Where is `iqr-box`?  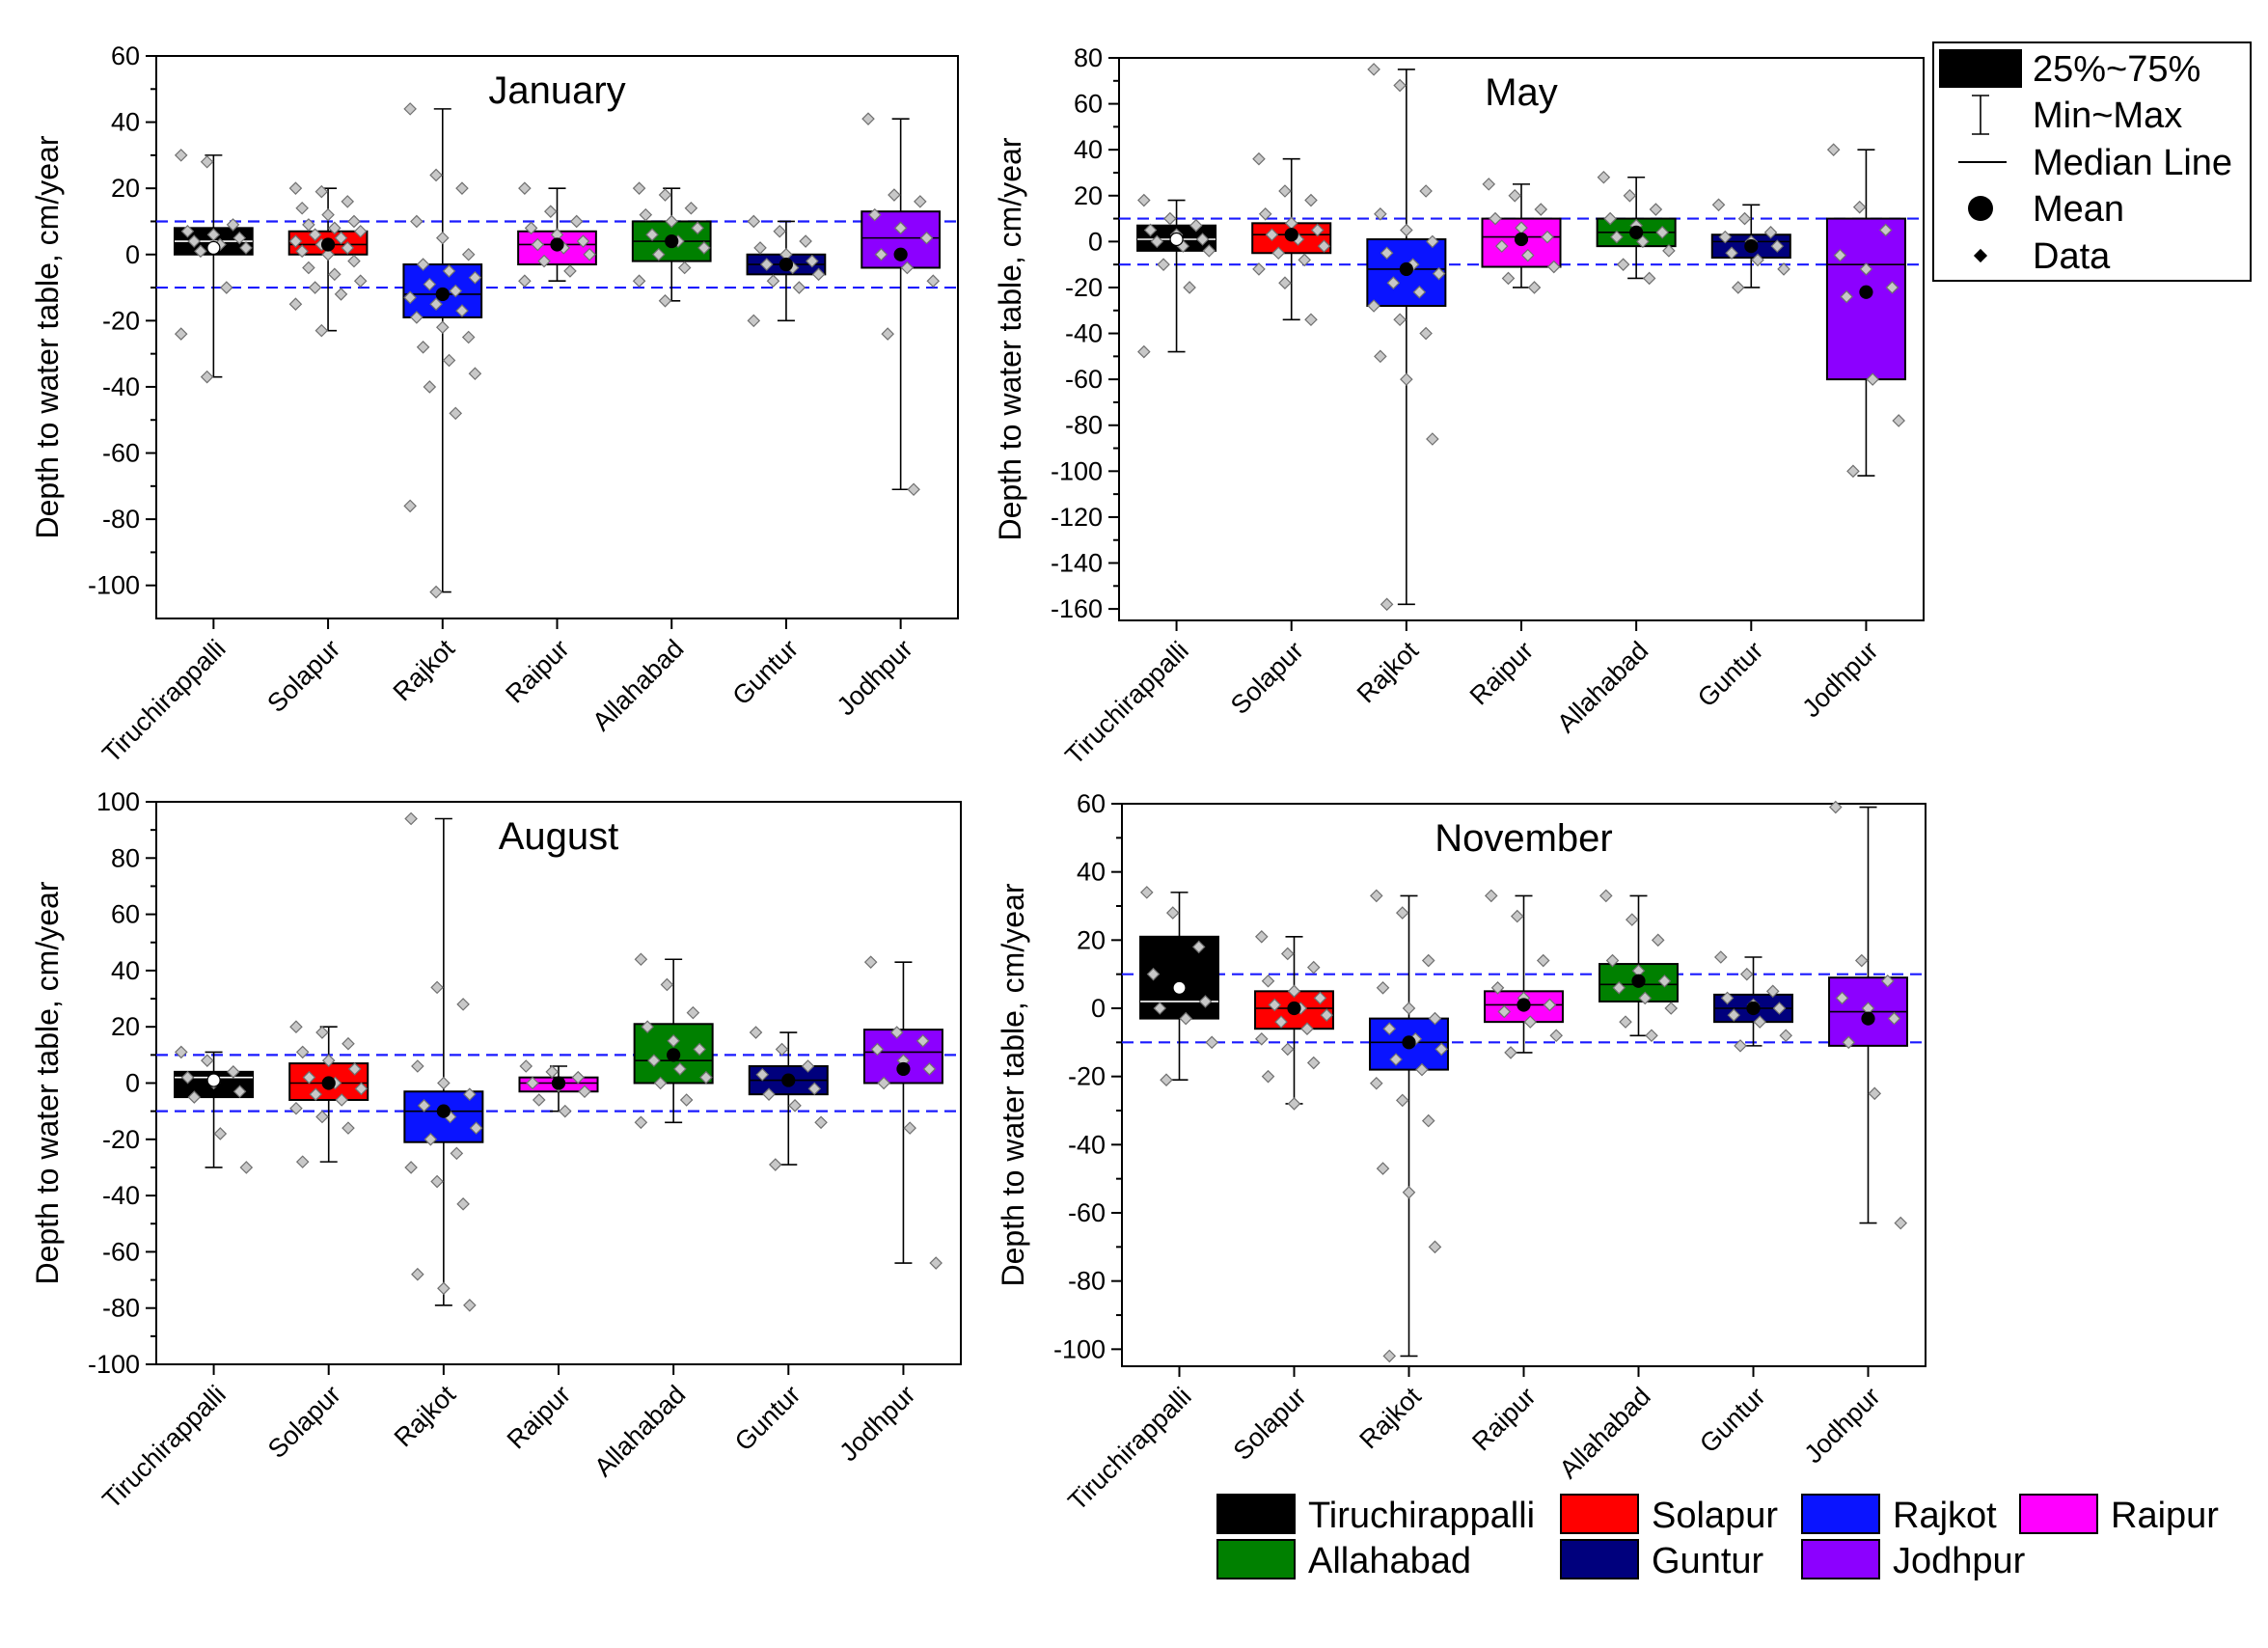
iqr-box is located at coordinates (1866, 299).